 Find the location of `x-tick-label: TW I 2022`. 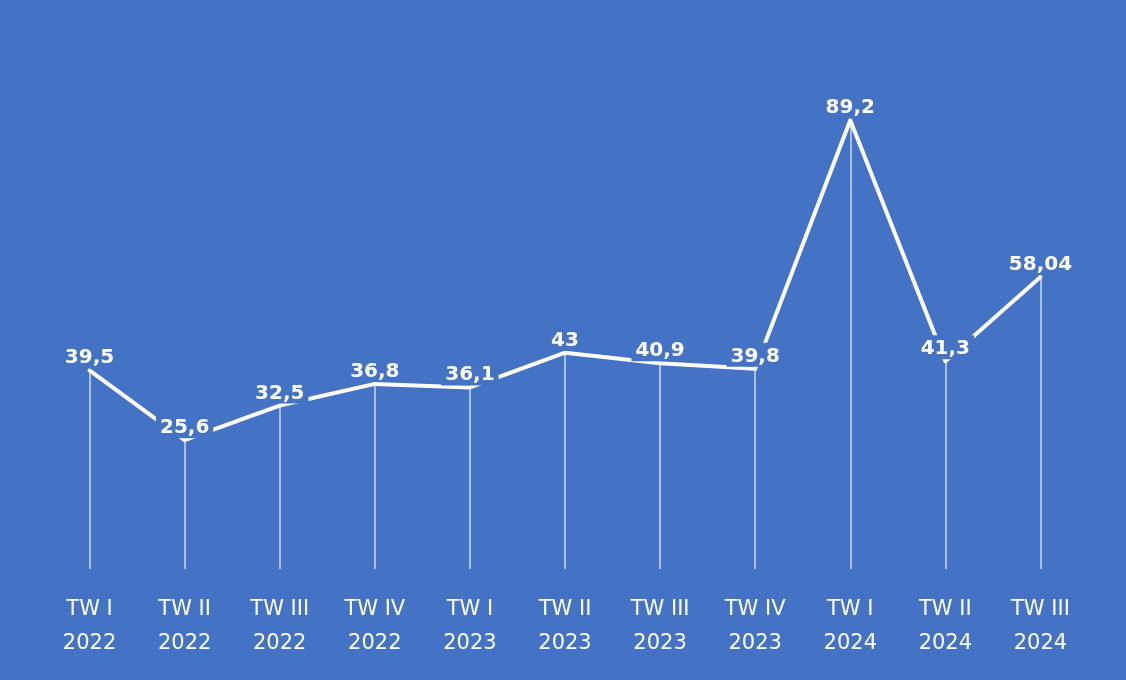

x-tick-label: TW I 2022 is located at coordinates (89, 625).